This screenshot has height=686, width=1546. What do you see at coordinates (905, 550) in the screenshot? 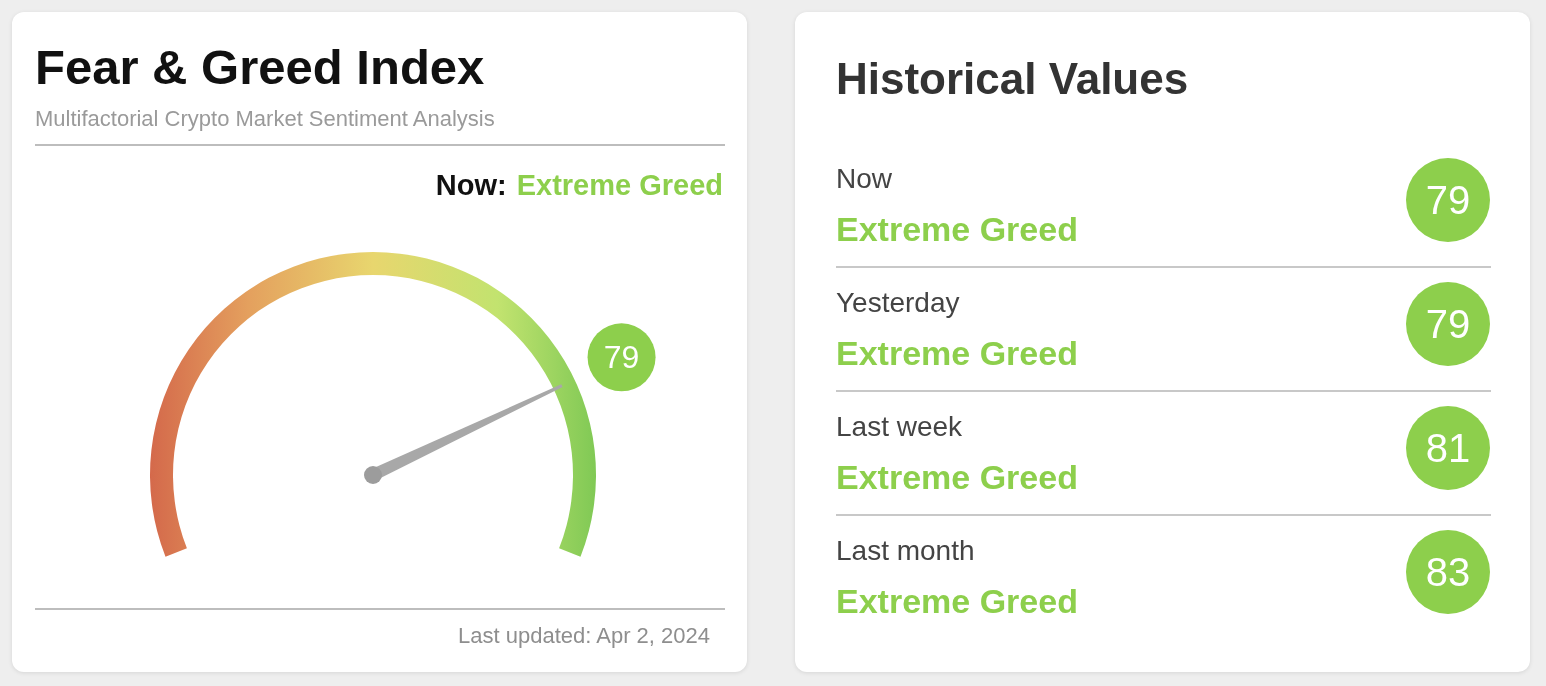
I see `category-label: Last month` at bounding box center [905, 550].